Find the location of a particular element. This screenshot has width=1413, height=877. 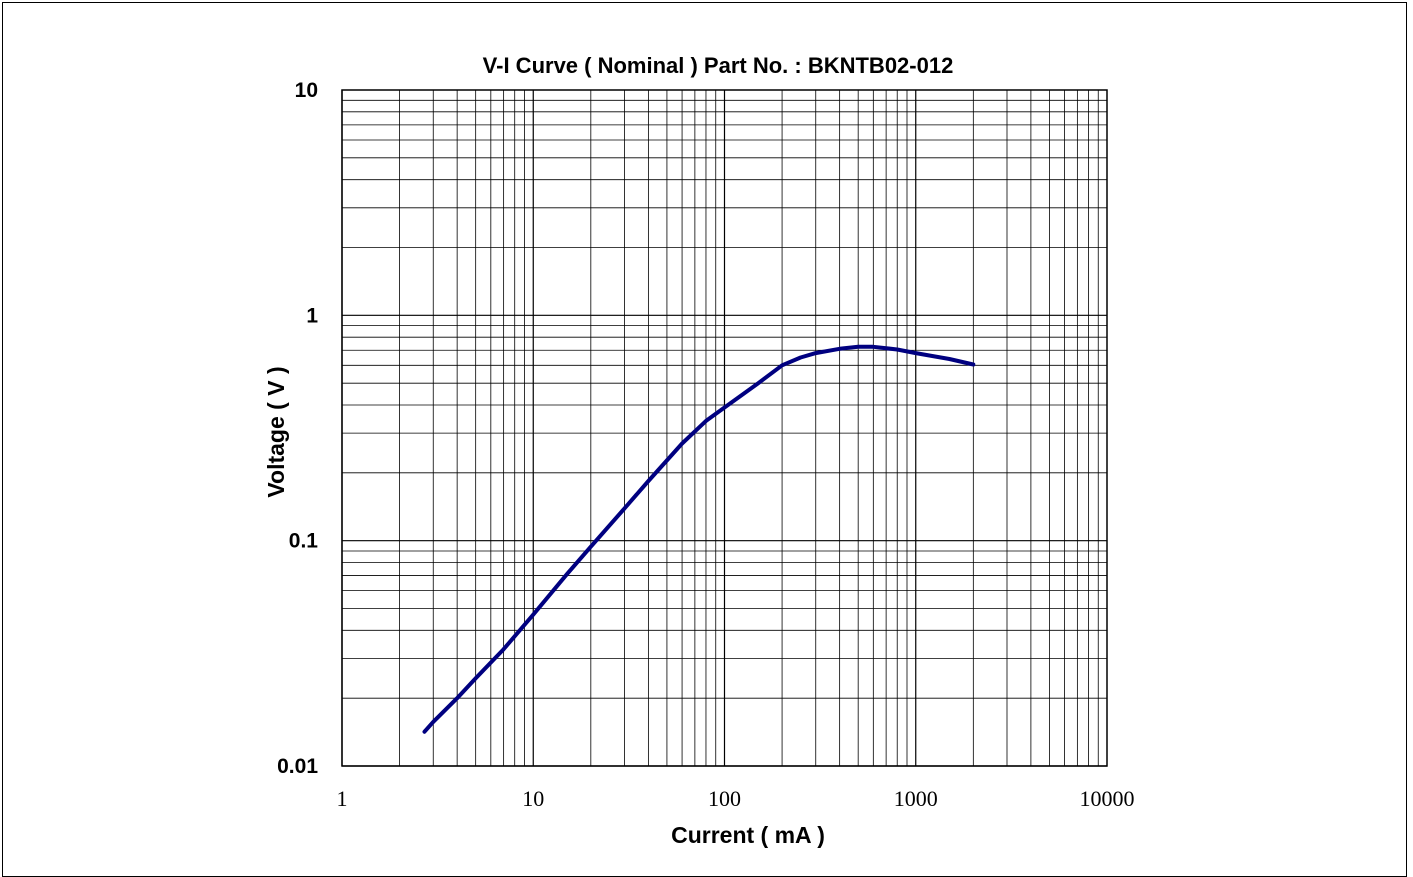

x-tick-label: 10 is located at coordinates (533, 798).